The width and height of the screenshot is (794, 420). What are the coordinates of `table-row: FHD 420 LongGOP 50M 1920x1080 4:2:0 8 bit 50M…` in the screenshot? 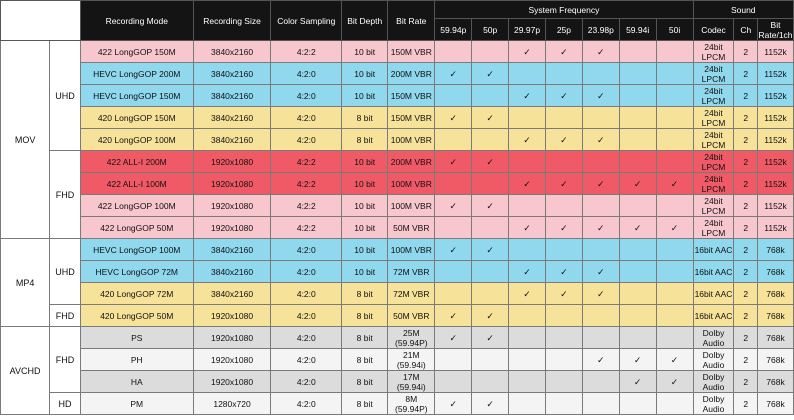 It's located at (397, 315).